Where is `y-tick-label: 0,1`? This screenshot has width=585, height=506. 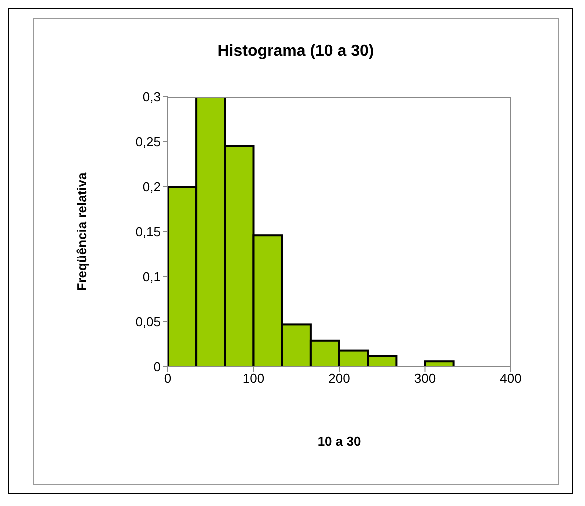 y-tick-label: 0,1 is located at coordinates (151, 277).